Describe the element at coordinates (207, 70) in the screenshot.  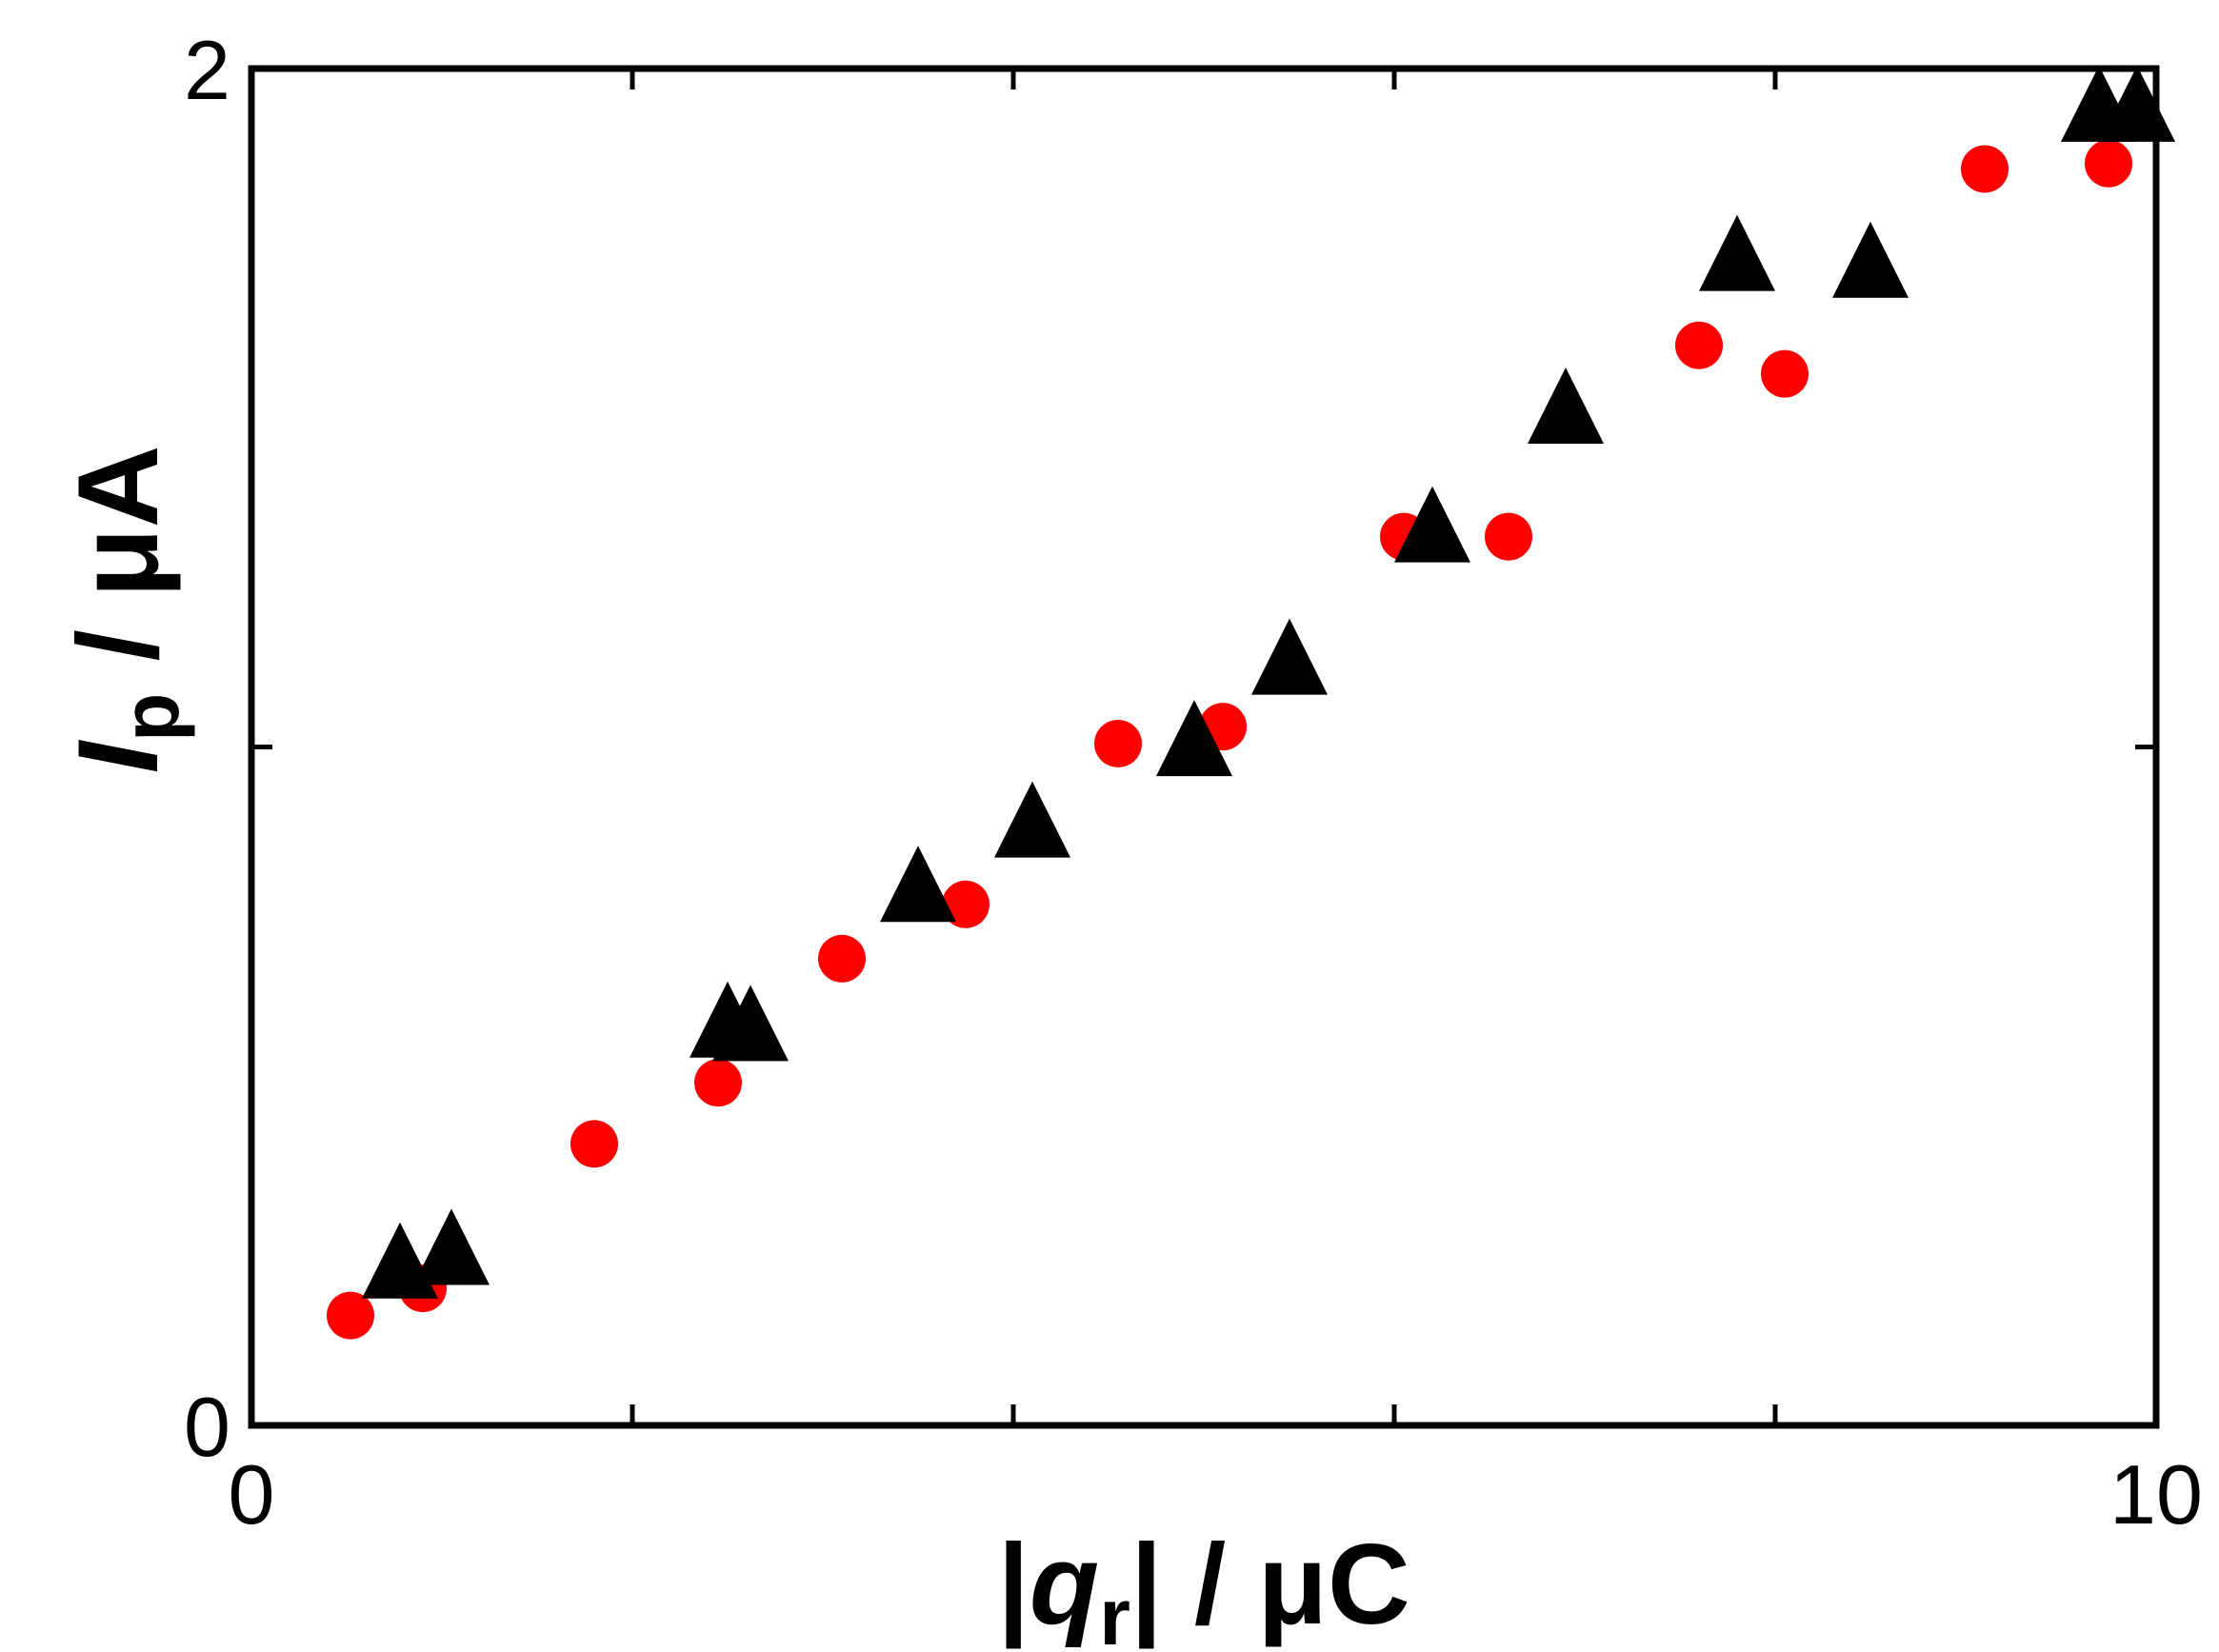
I see `y-tick-label-1: 2` at that location.